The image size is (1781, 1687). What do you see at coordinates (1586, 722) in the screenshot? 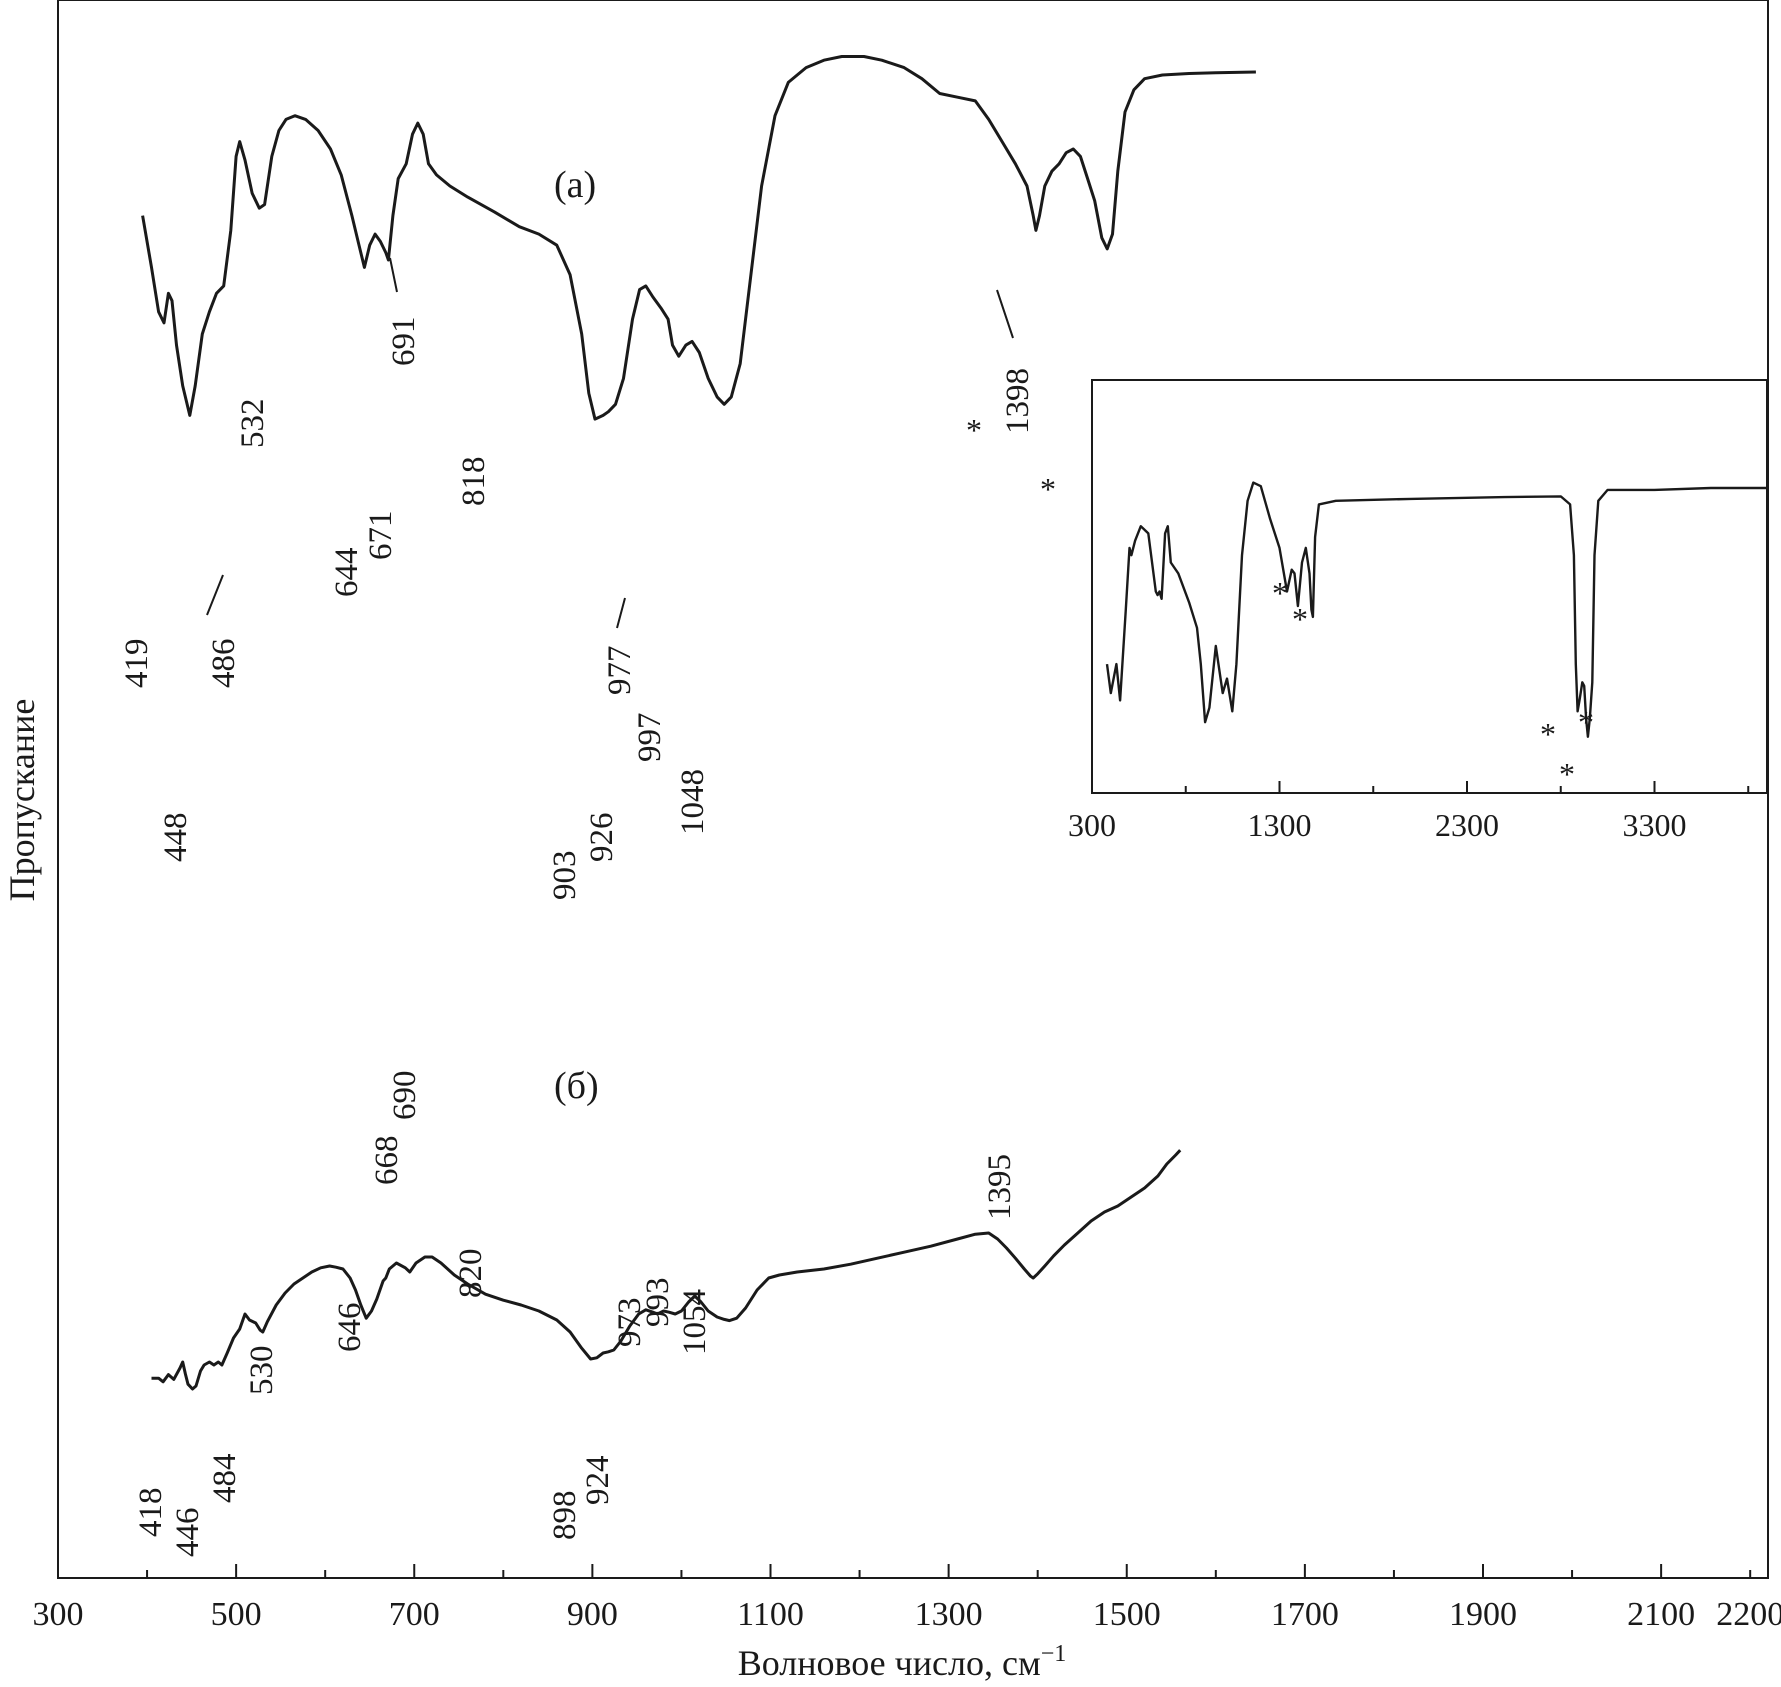
I see `asterisk-inset-4: *` at bounding box center [1586, 722].